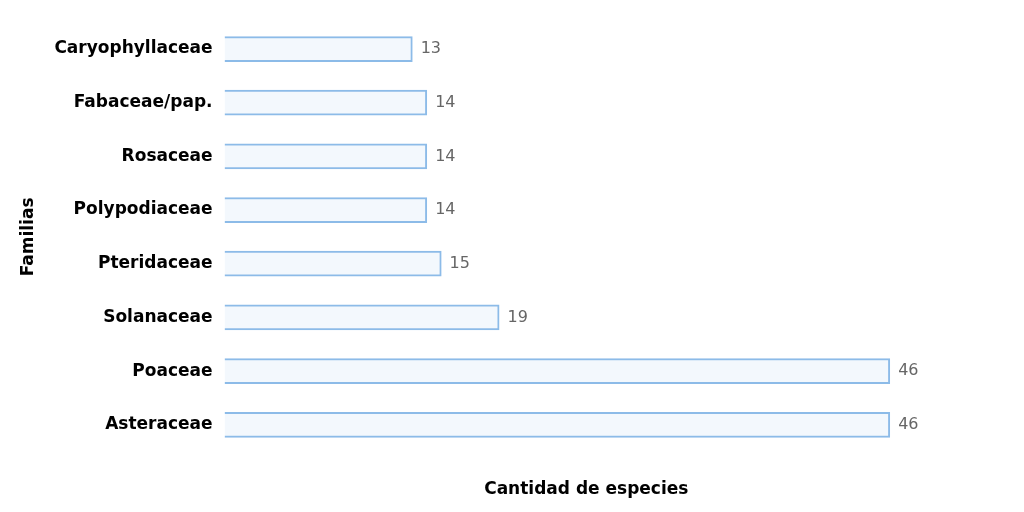 The image size is (1024, 512). What do you see at coordinates (459, 262) in the screenshot?
I see `data-label: 15` at bounding box center [459, 262].